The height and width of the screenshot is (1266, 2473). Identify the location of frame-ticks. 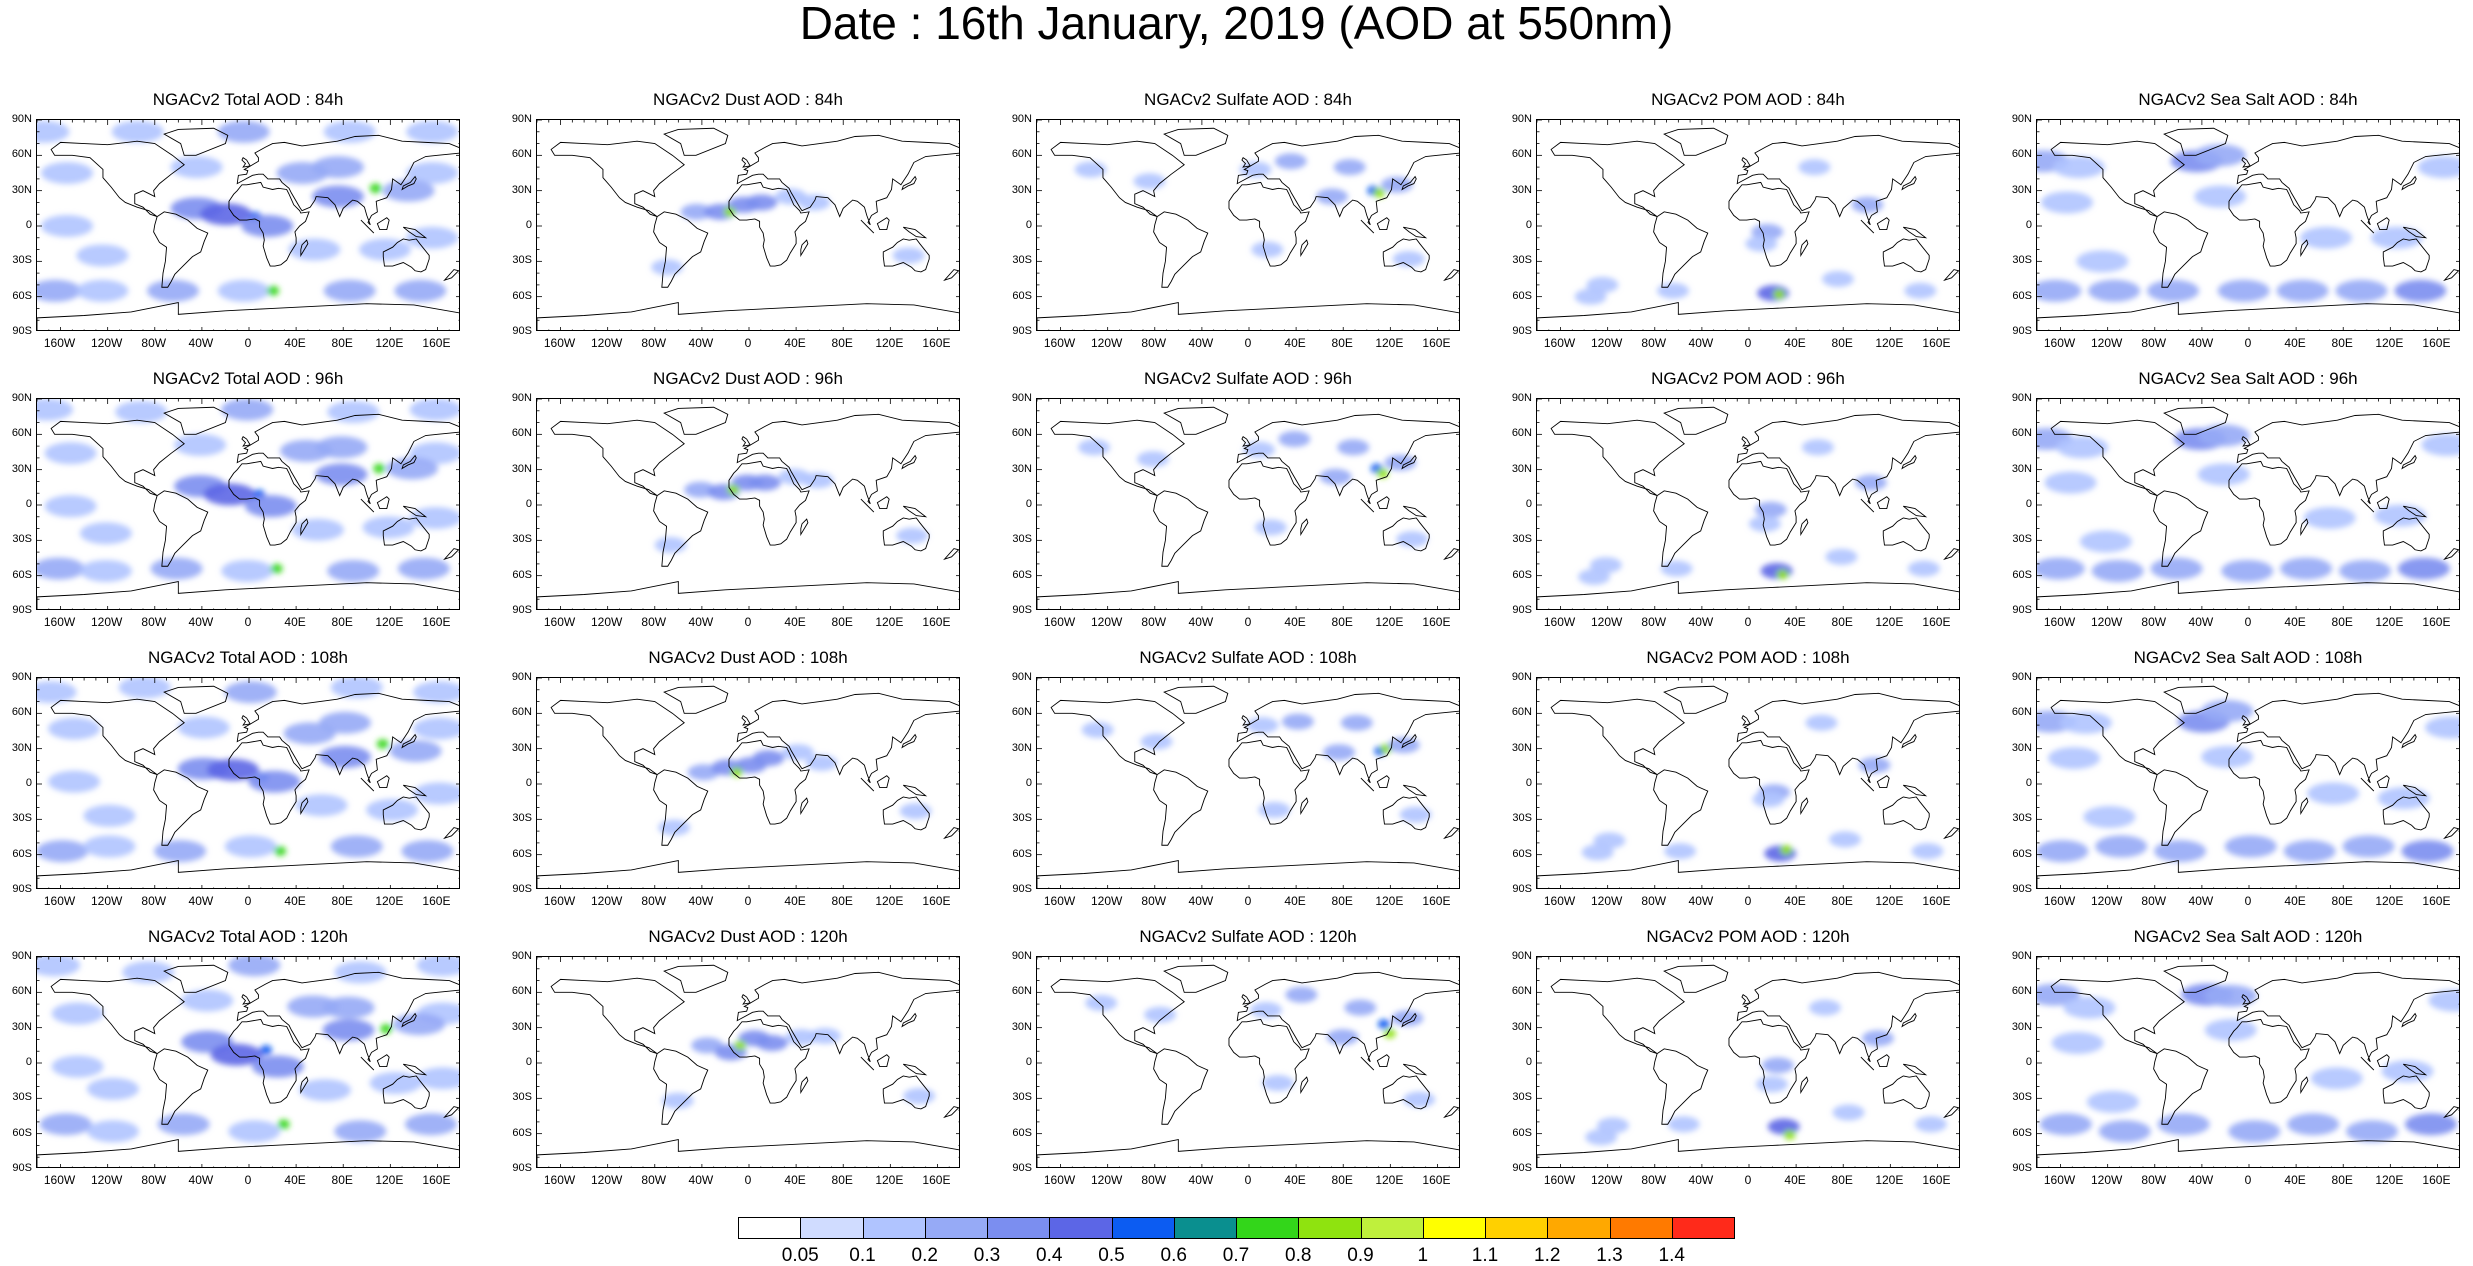
(748, 504).